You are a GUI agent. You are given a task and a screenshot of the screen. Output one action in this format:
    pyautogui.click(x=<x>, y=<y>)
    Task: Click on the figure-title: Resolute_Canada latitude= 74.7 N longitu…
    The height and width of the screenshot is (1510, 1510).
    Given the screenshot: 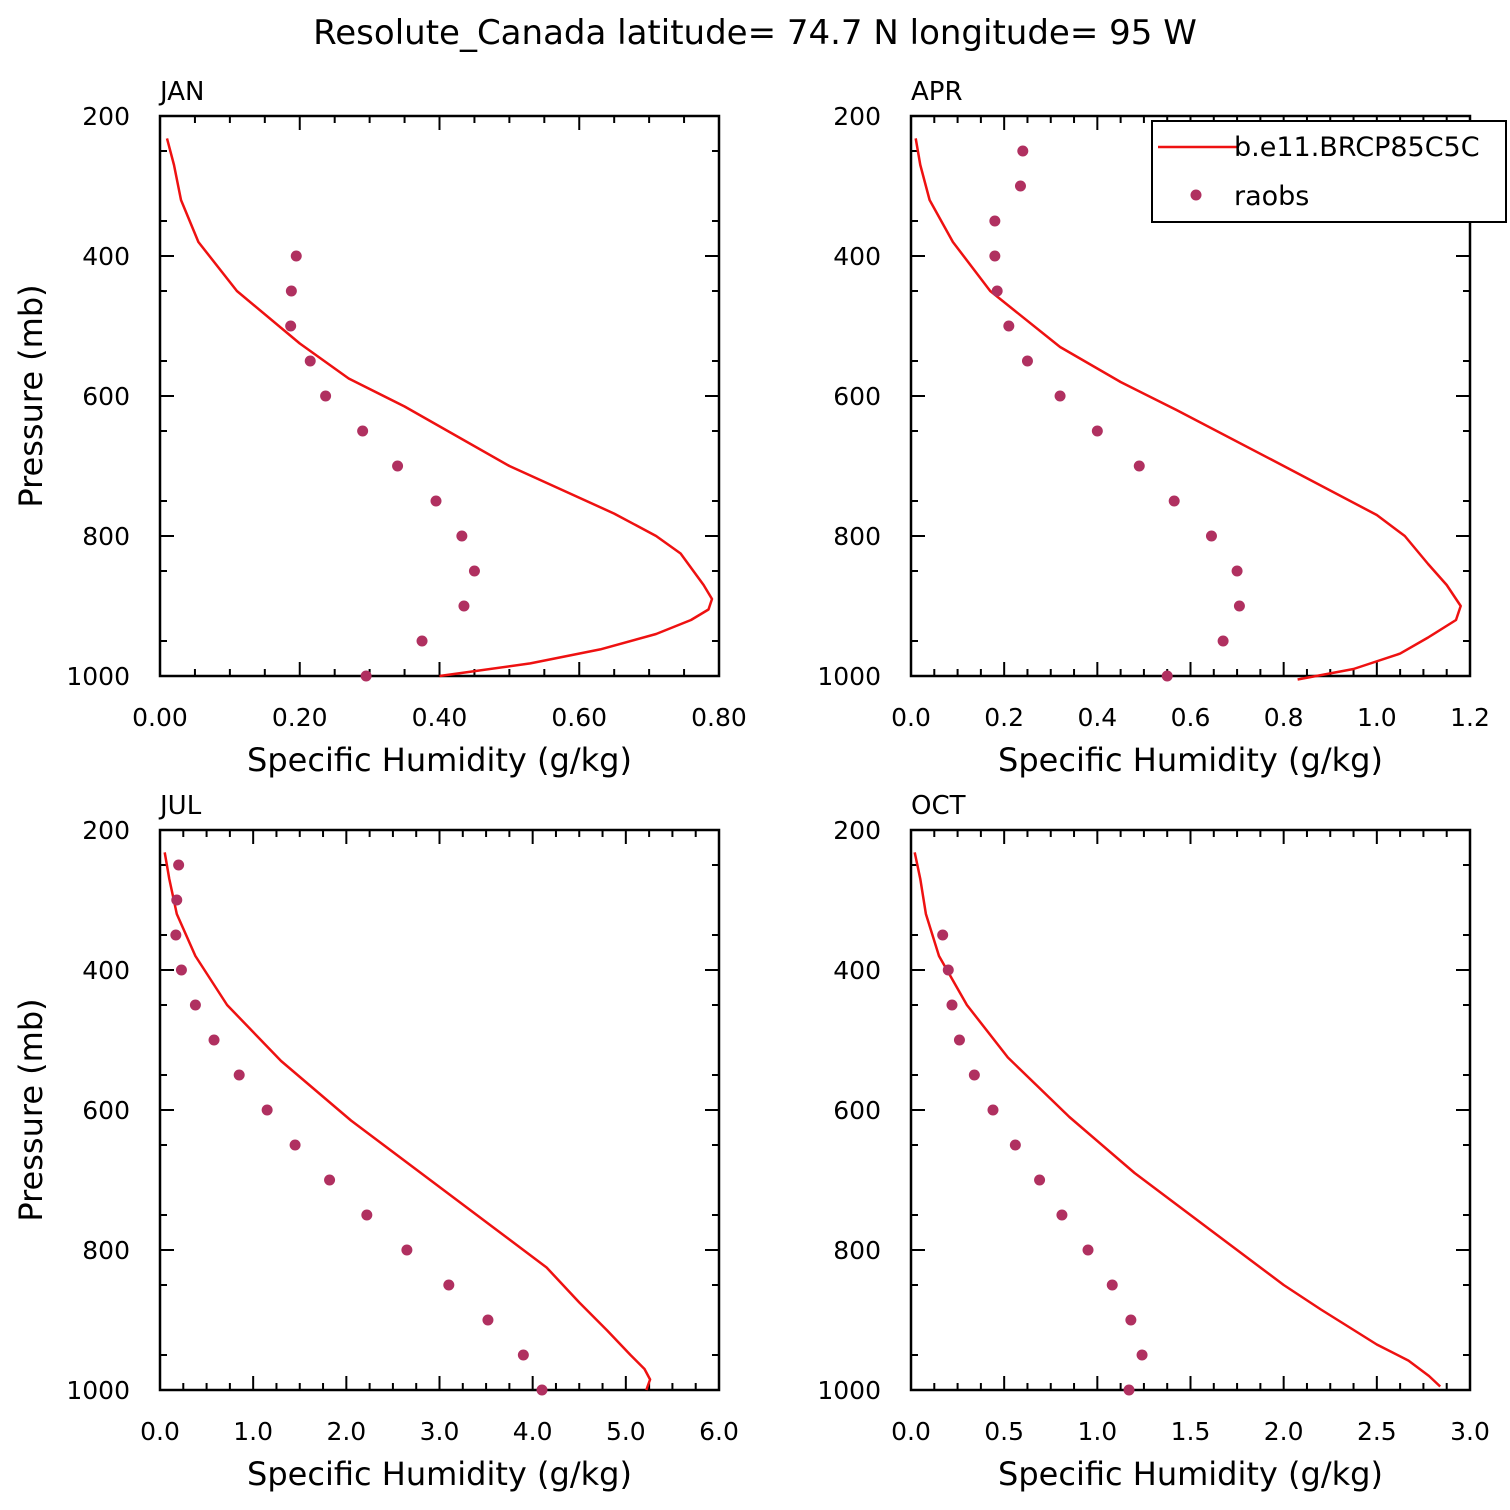 What is the action you would take?
    pyautogui.click(x=755, y=33)
    